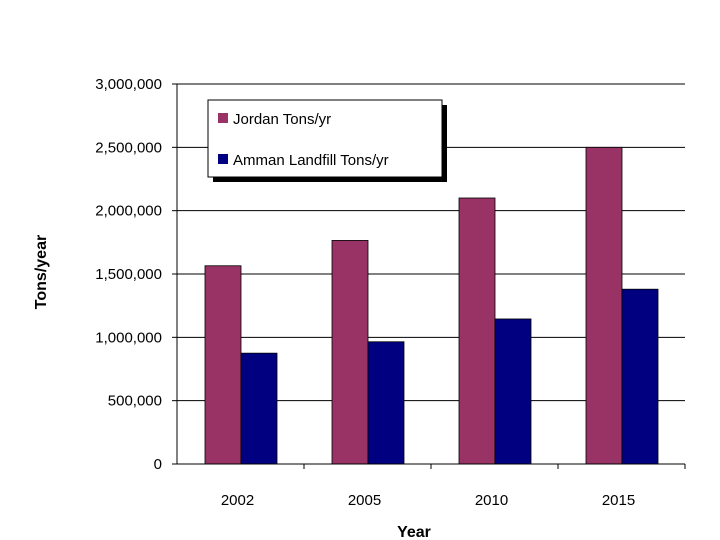  Describe the element at coordinates (311, 160) in the screenshot. I see `legend-label-amman: Amman Landfill Tons/yr` at that location.